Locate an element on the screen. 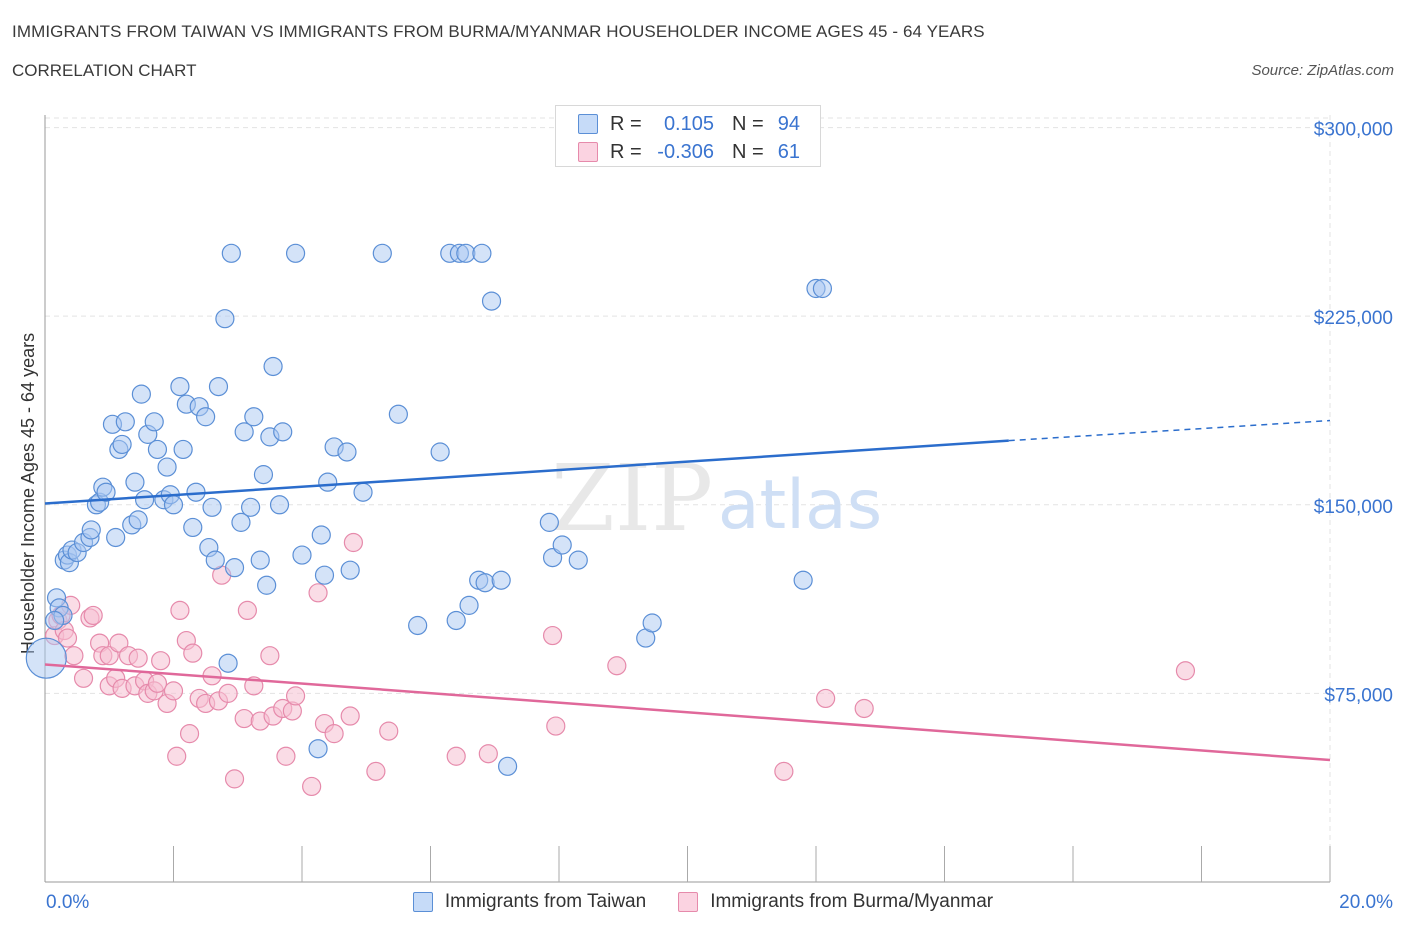 The width and height of the screenshot is (1406, 930). source-label: Source: ZipAtlas.com is located at coordinates (1322, 70).